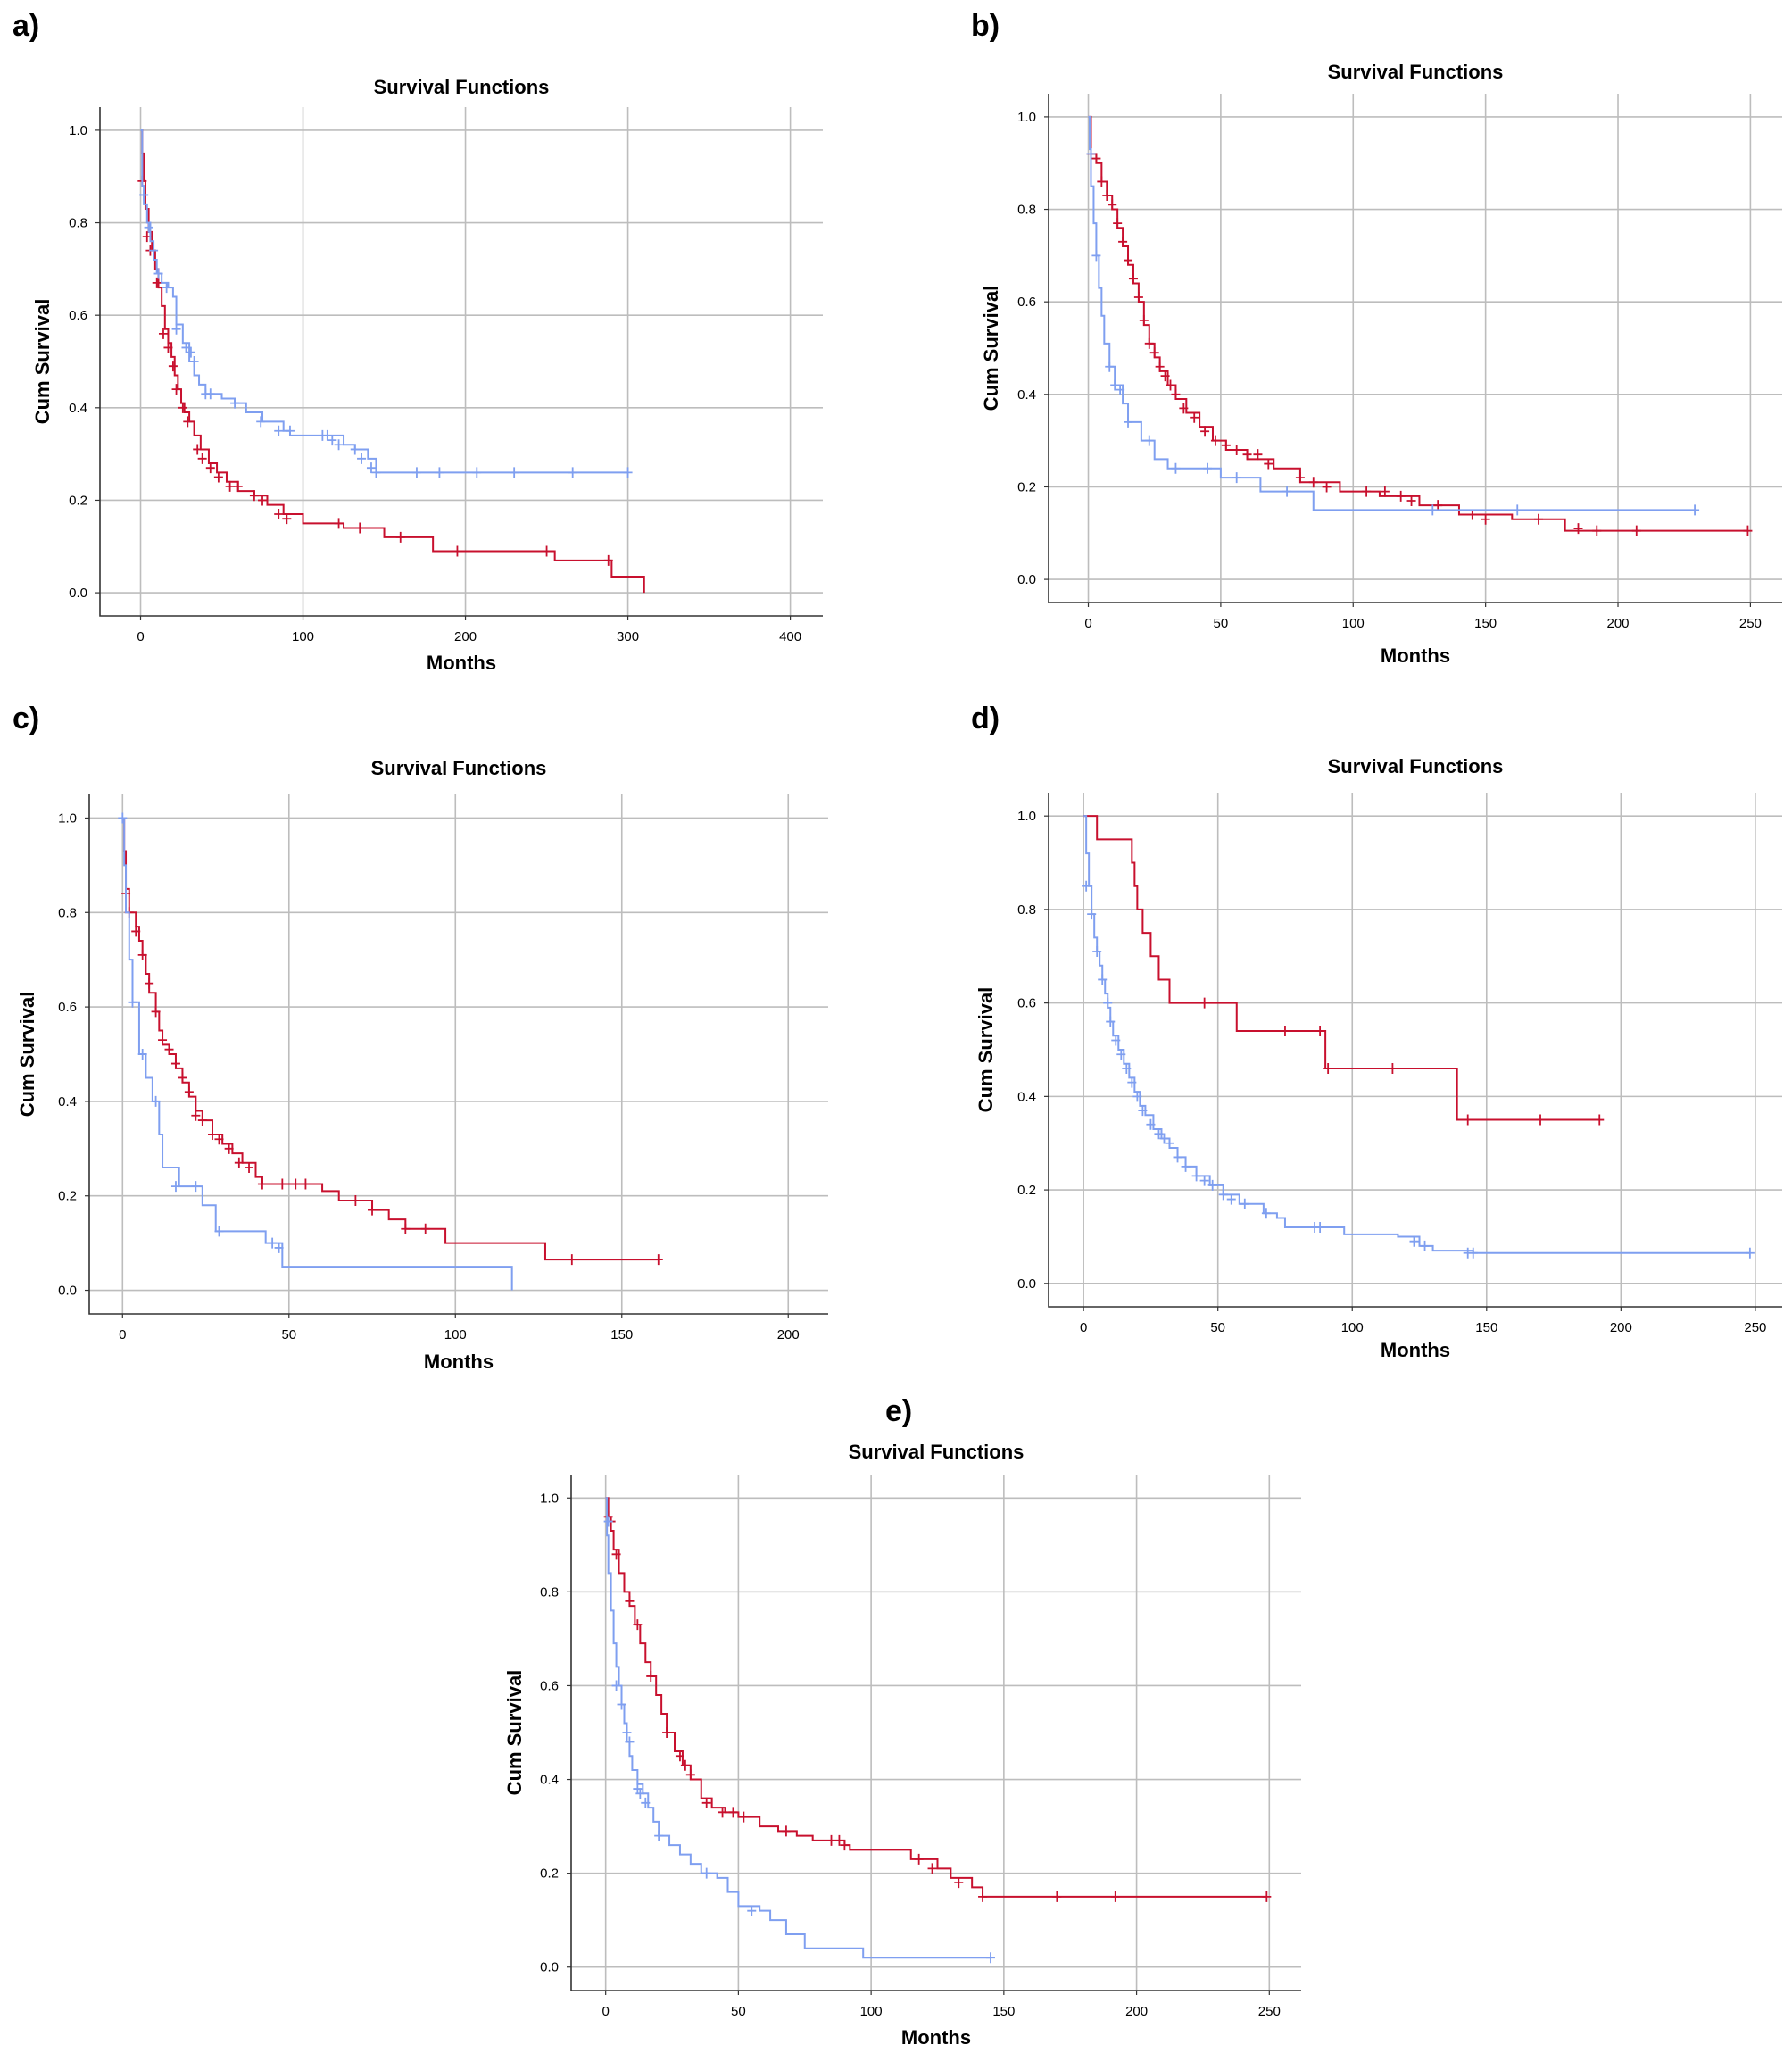 The height and width of the screenshot is (2053, 1792). What do you see at coordinates (1221, 623) in the screenshot?
I see `x-tick-label: 50` at bounding box center [1221, 623].